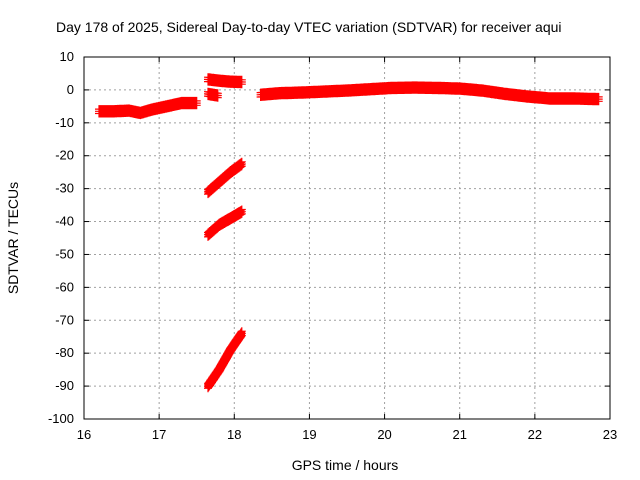  I want to click on y-axis-label: SDTVAR / TECUs, so click(13, 238).